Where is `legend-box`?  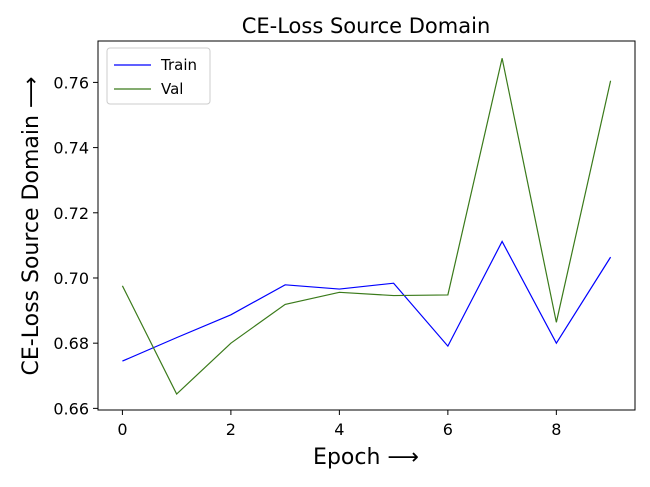
legend-box is located at coordinates (158, 76).